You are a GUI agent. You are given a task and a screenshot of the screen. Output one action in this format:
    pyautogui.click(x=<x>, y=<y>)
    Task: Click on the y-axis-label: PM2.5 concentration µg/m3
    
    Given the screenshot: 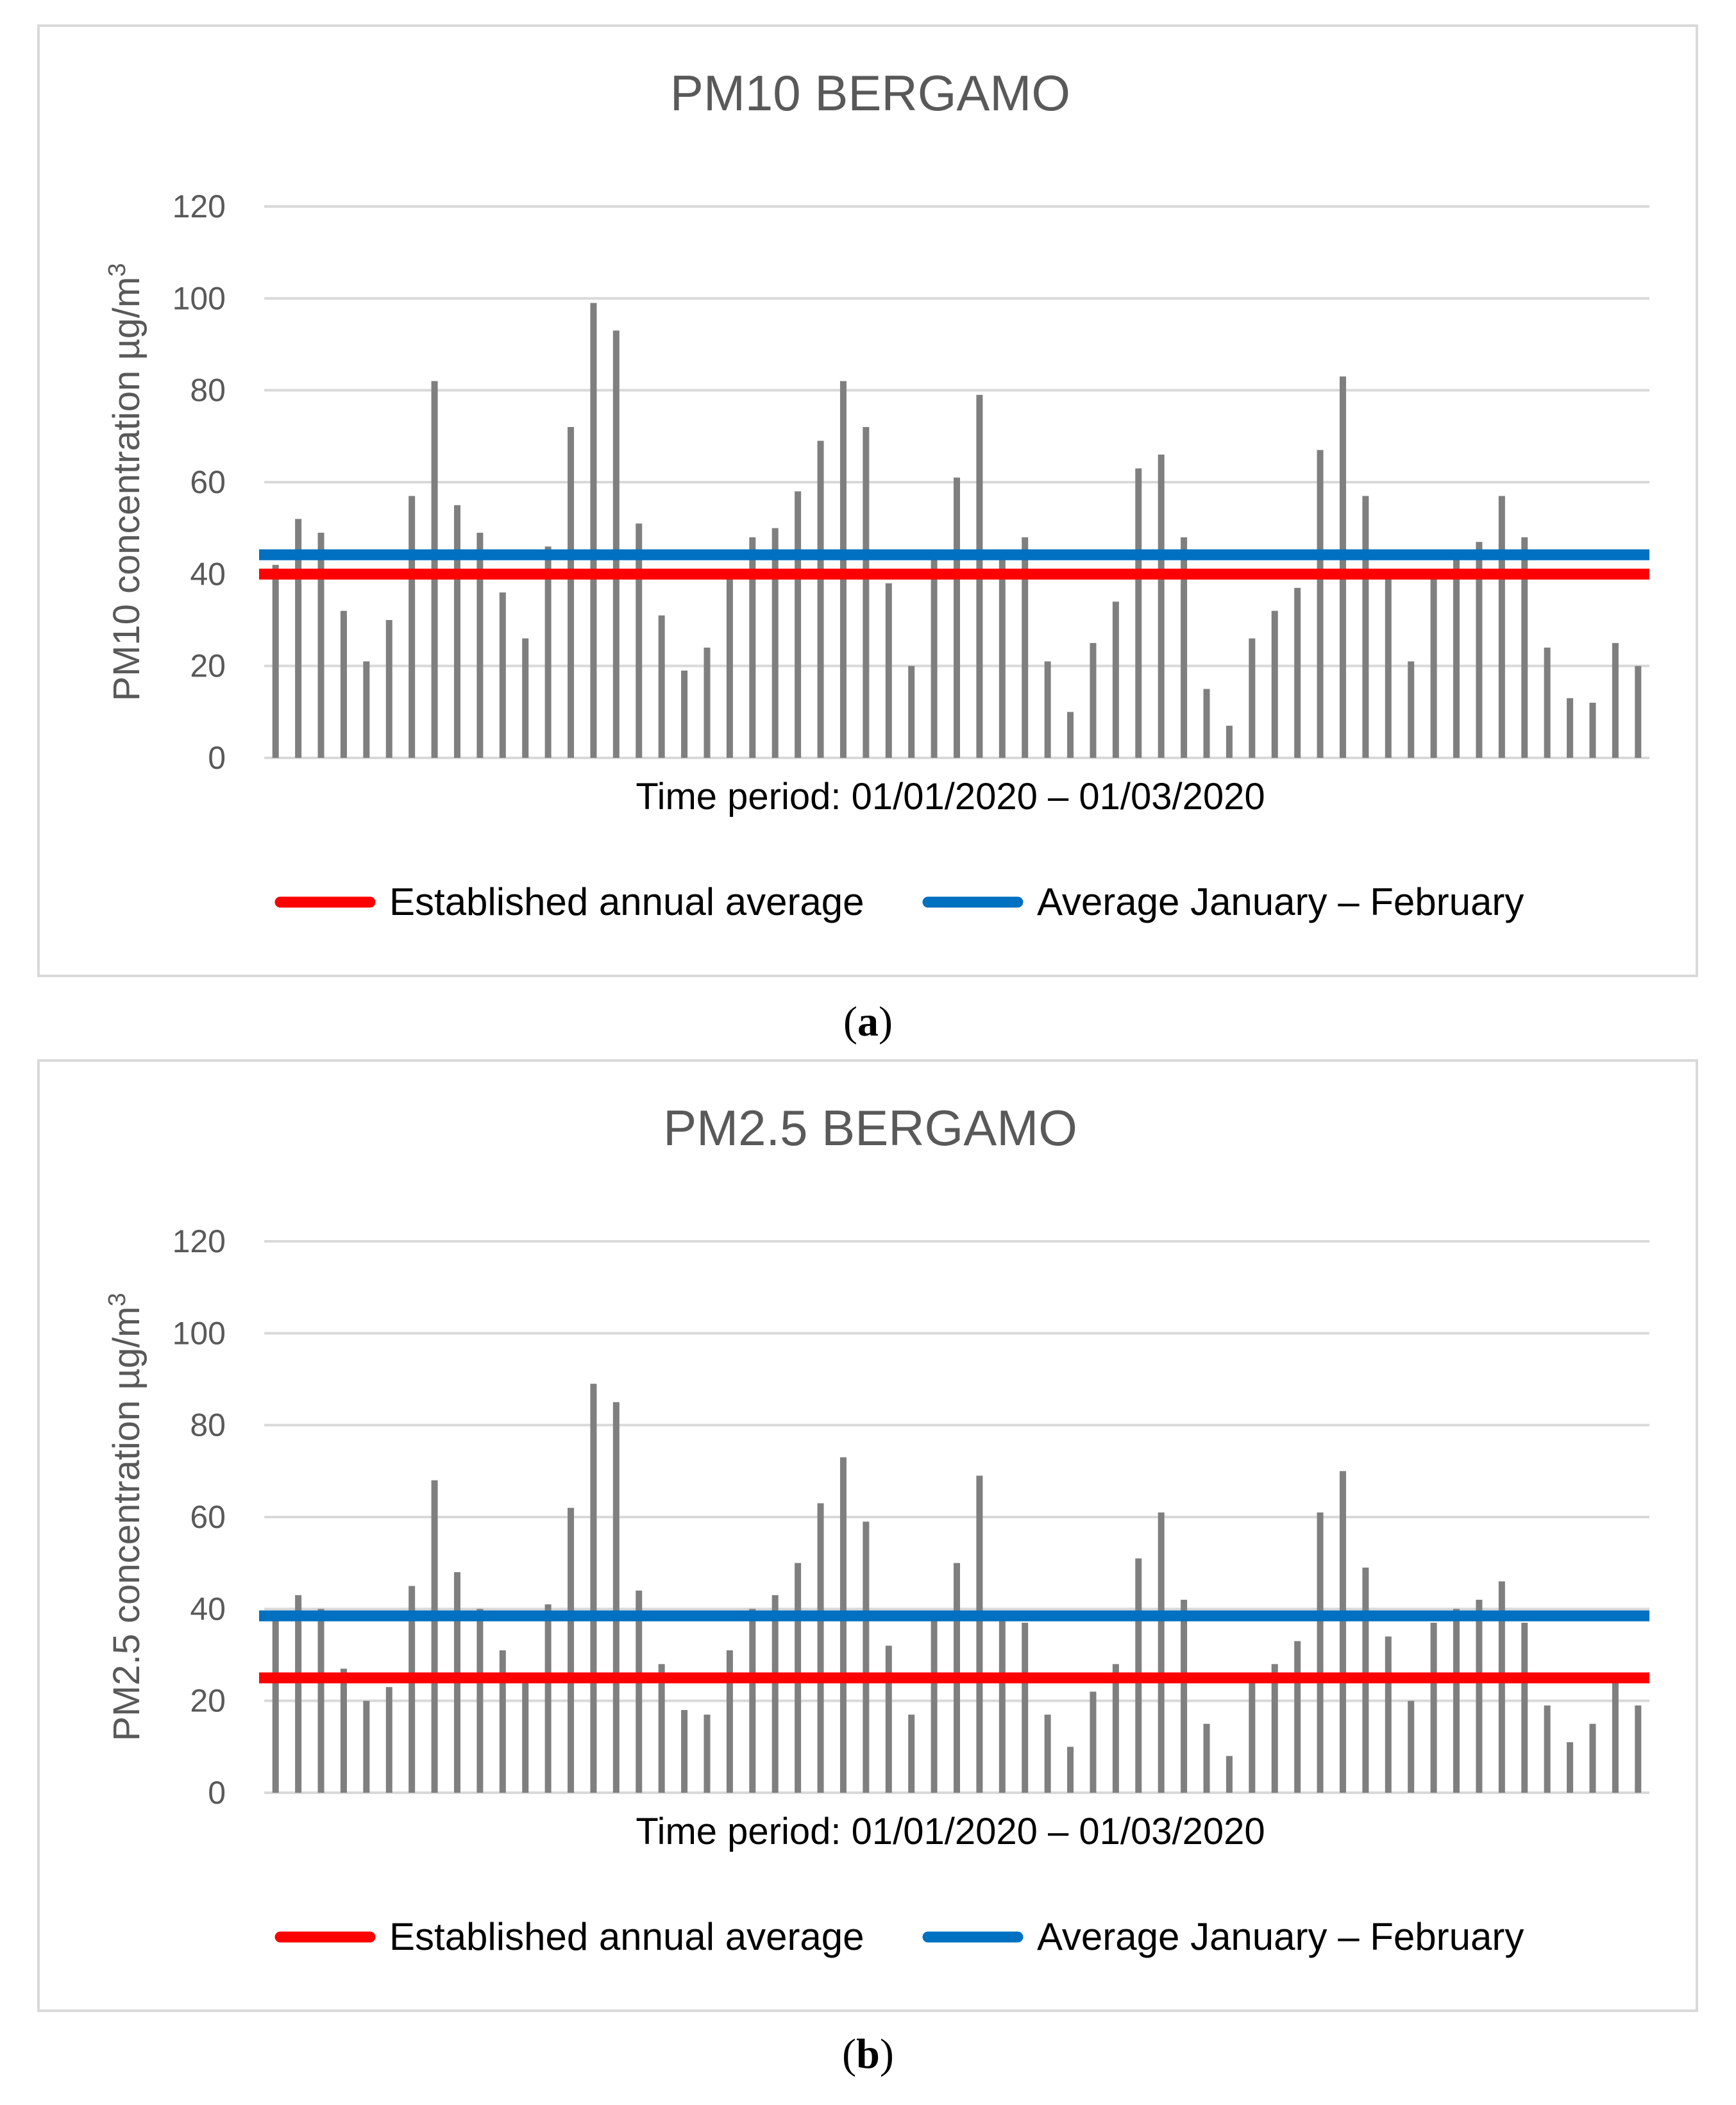 What is the action you would take?
    pyautogui.click(x=126, y=1517)
    